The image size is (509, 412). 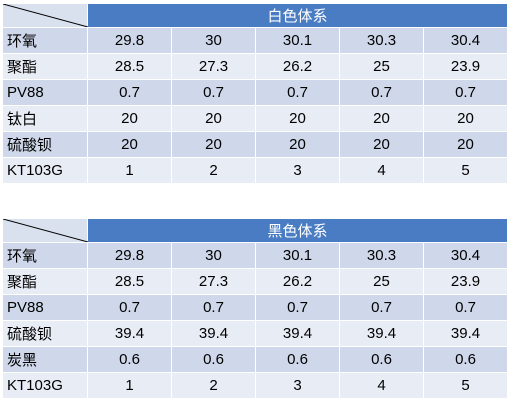 I want to click on table-title: 白色体系, so click(x=297, y=15).